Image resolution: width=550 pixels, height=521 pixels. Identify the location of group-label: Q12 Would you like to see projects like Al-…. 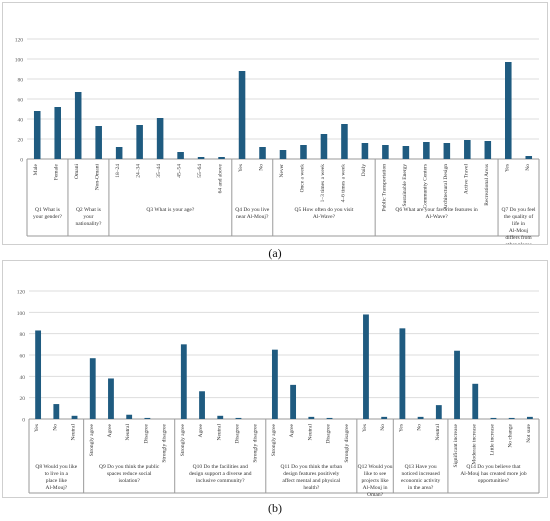
(375, 480).